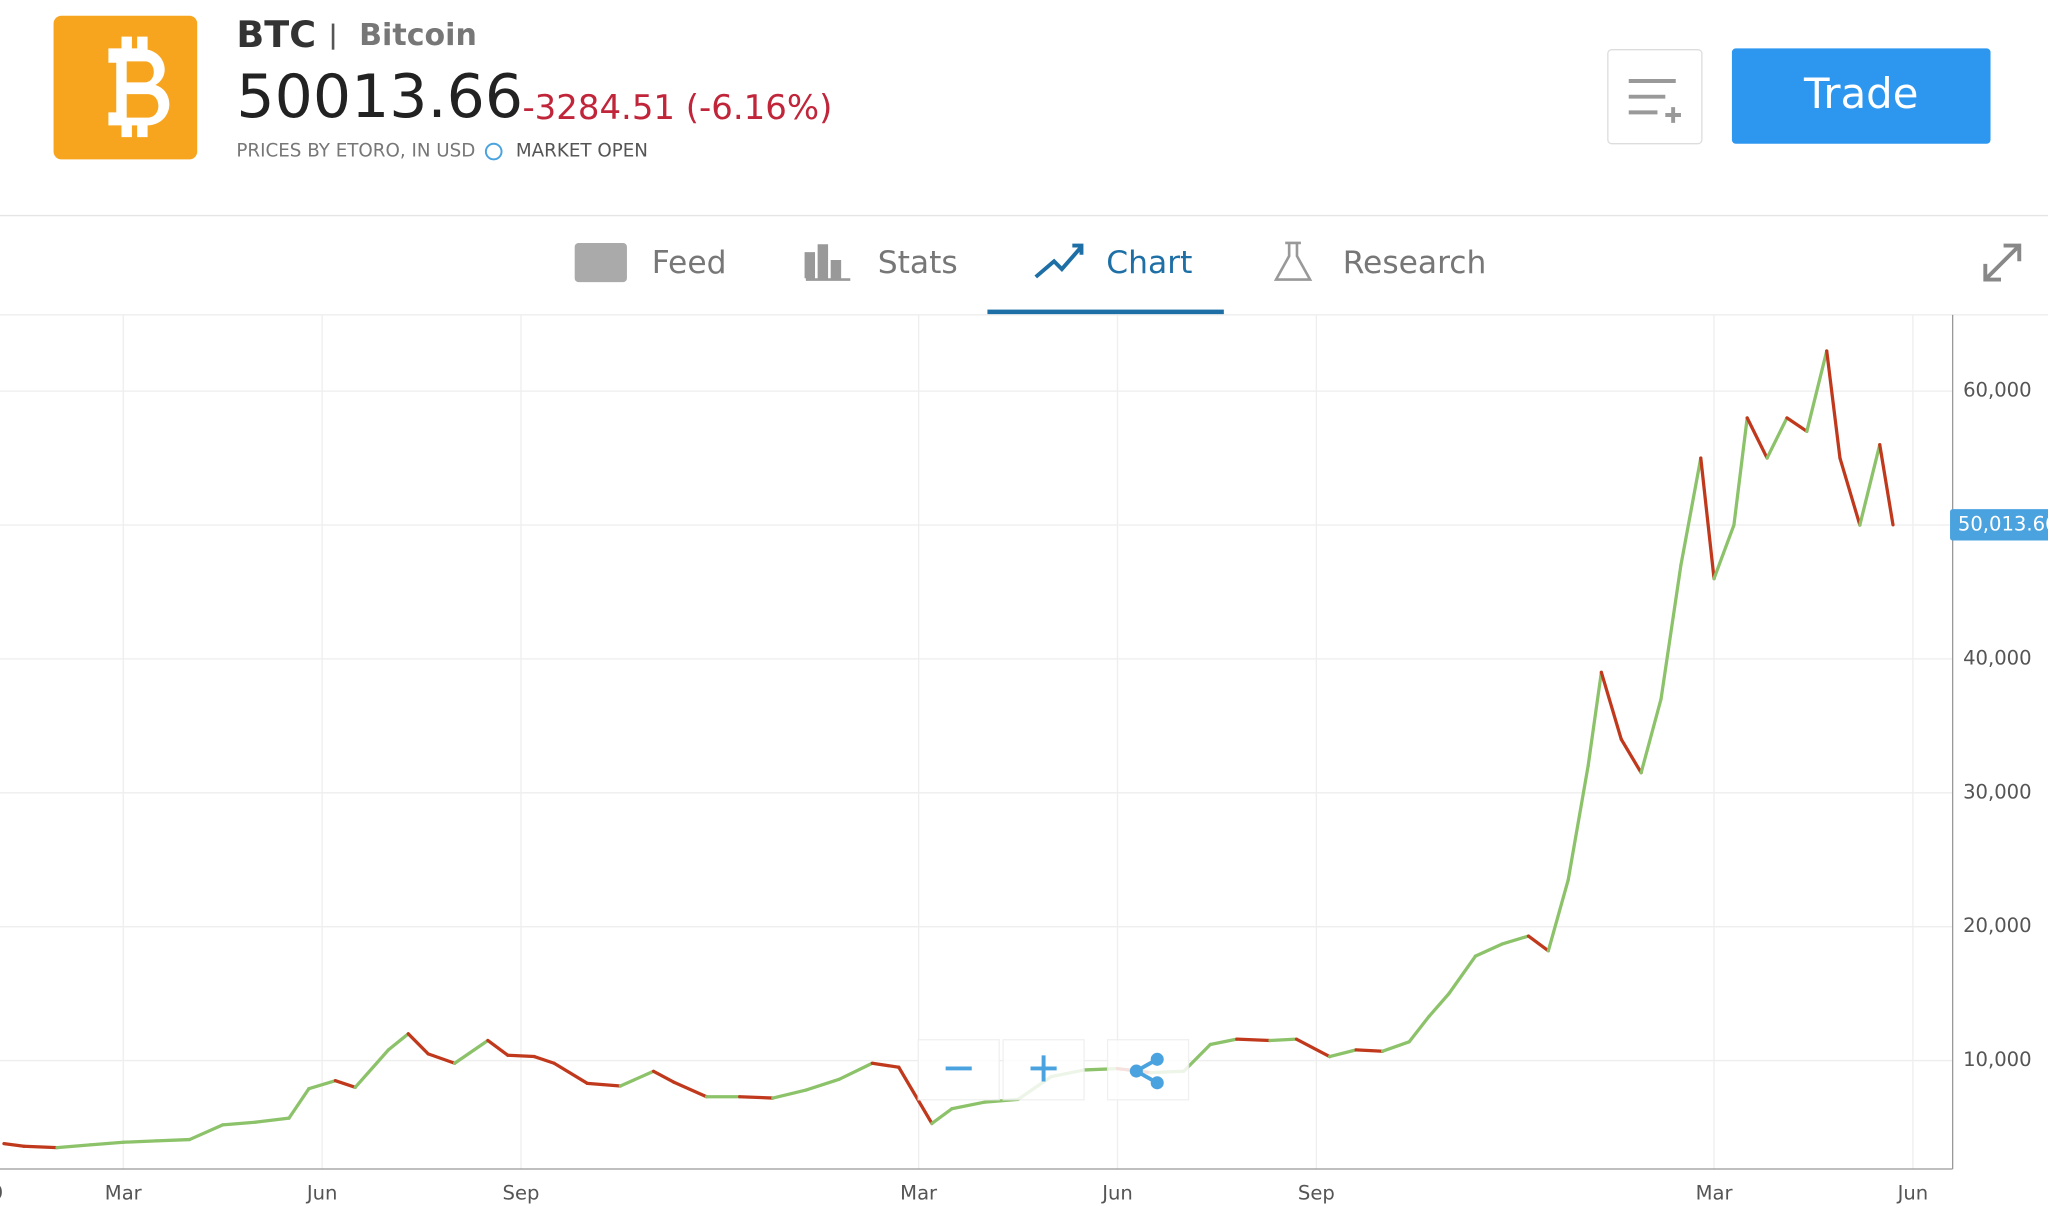 This screenshot has height=1224, width=2048. Describe the element at coordinates (276, 34) in the screenshot. I see `symbol: BTC` at that location.